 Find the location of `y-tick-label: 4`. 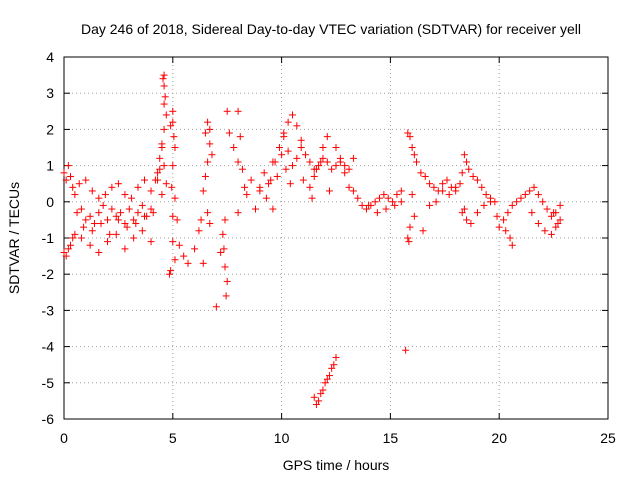

y-tick-label: 4 is located at coordinates (50, 57).